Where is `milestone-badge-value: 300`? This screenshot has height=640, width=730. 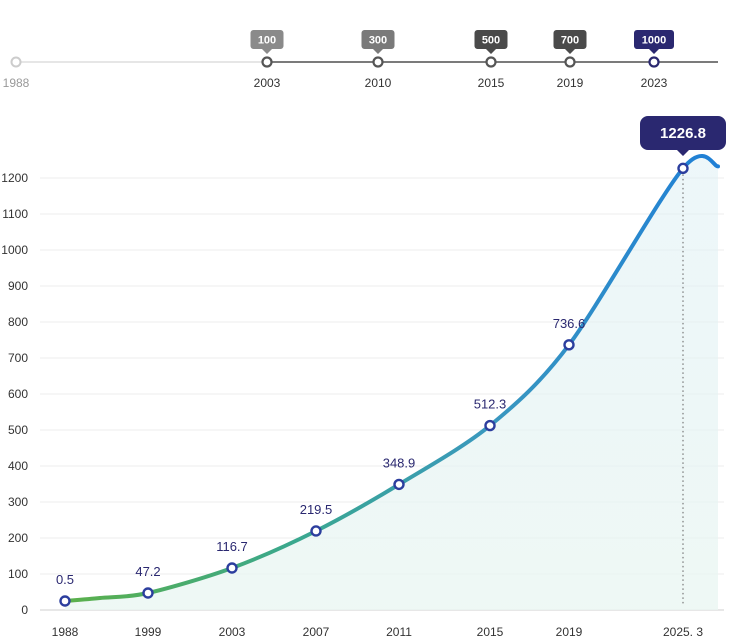
milestone-badge-value: 300 is located at coordinates (378, 41).